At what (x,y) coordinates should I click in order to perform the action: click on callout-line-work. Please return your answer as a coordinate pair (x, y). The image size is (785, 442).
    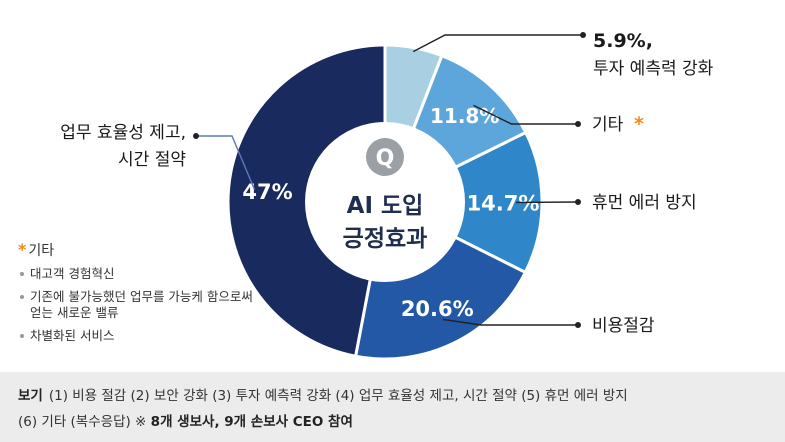
    Looking at the image, I should click on (226, 162).